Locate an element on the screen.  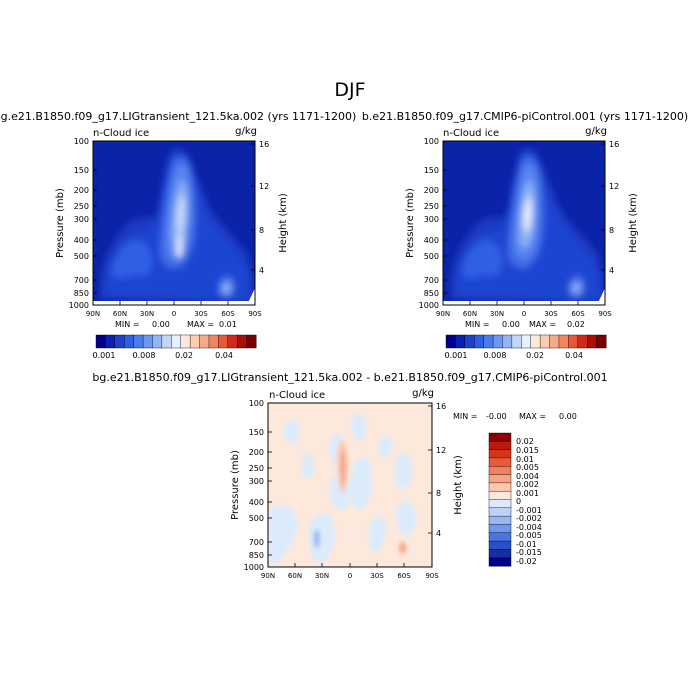
height-tick: 4 is located at coordinates (261, 270).